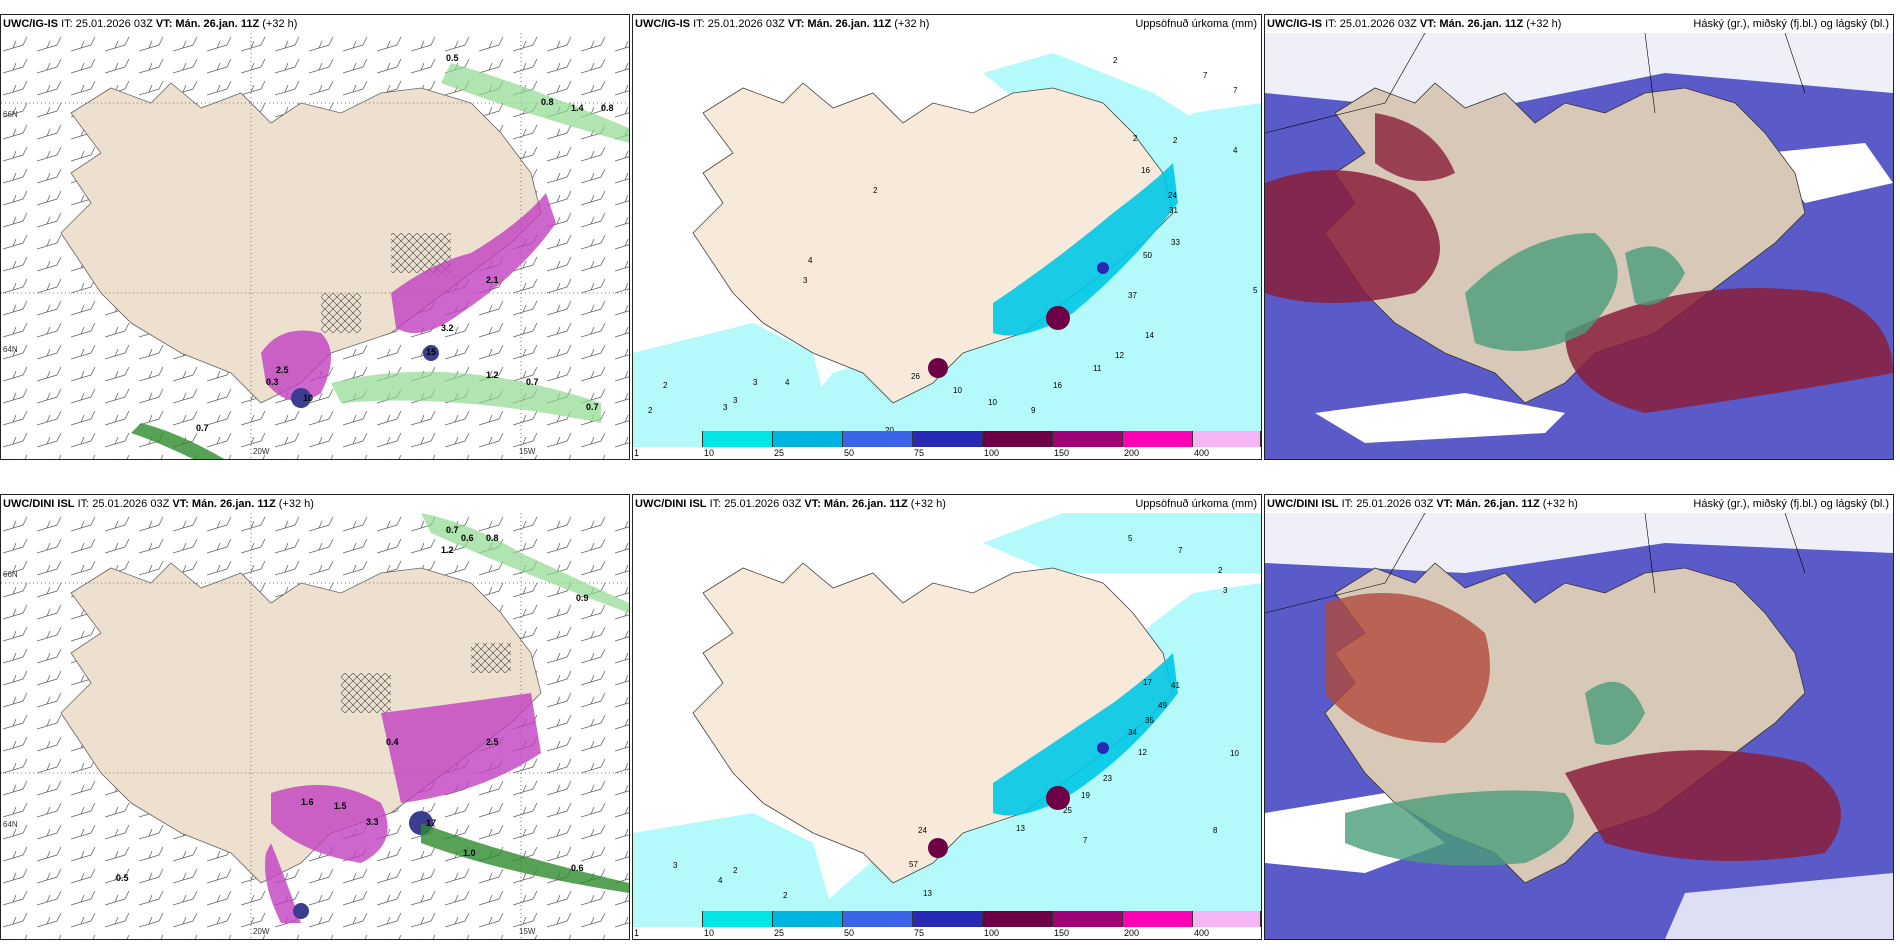 The image size is (1900, 950). What do you see at coordinates (1085, 249) in the screenshot?
I see `precip-medium` at bounding box center [1085, 249].